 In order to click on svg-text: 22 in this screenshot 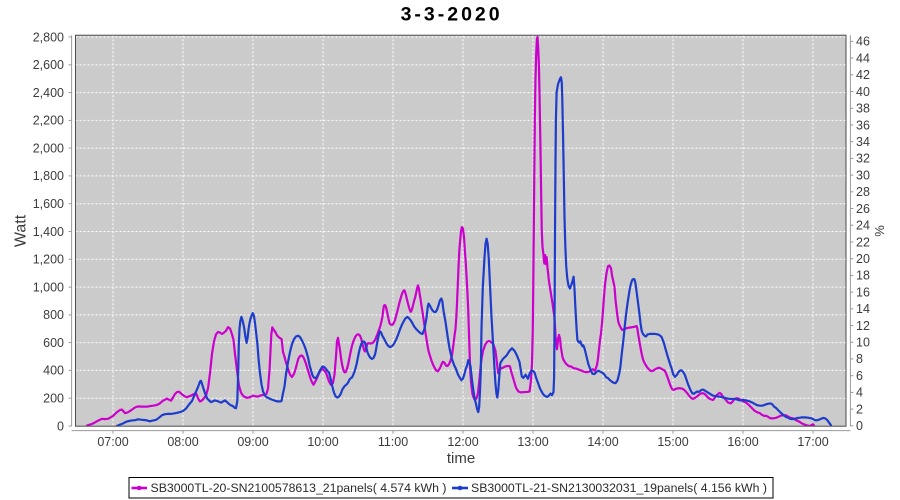, I will do `click(863, 242)`.